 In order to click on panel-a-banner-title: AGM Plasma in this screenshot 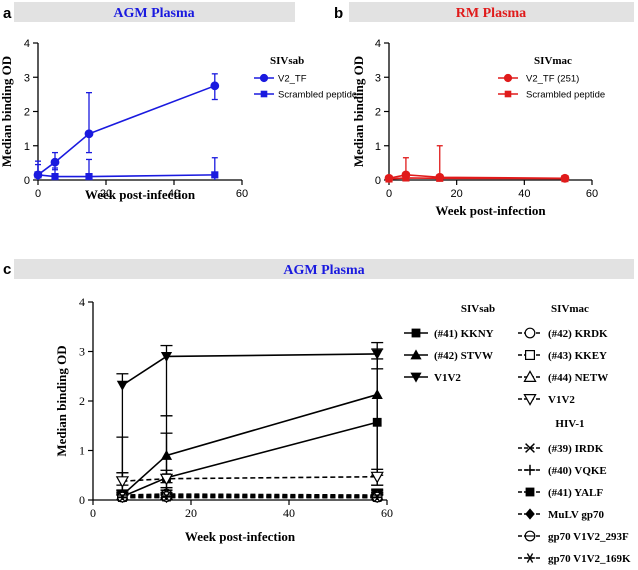, I will do `click(153, 13)`.